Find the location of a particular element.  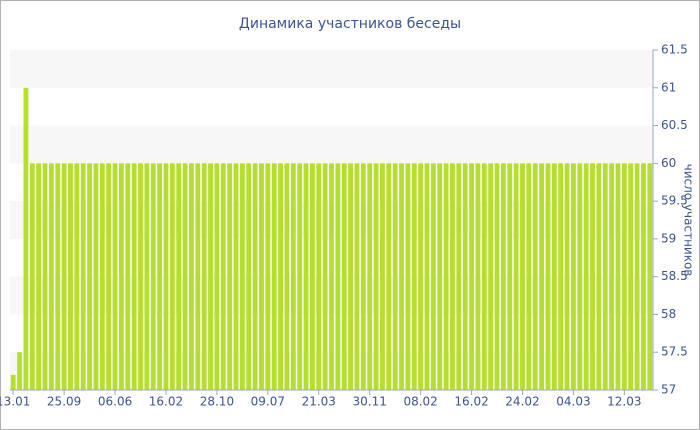

x-tick-label: 28.10 is located at coordinates (217, 402).